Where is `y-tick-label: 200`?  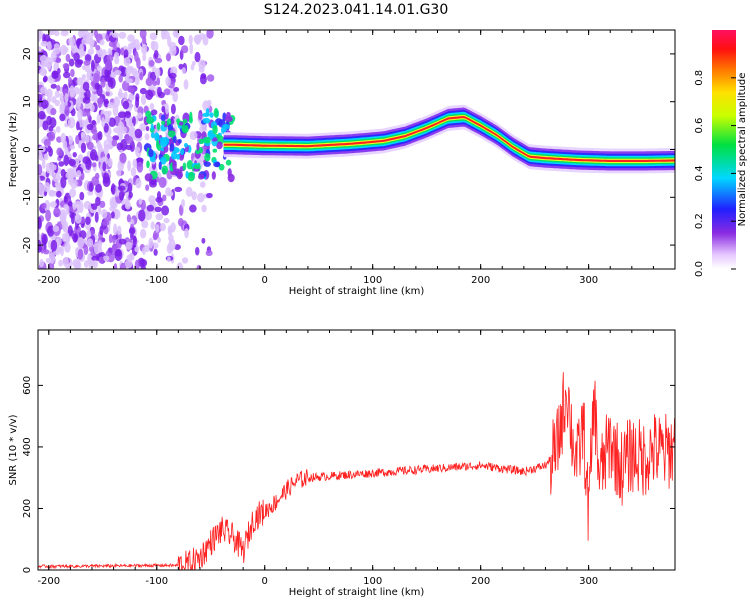 y-tick-label: 200 is located at coordinates (27, 508).